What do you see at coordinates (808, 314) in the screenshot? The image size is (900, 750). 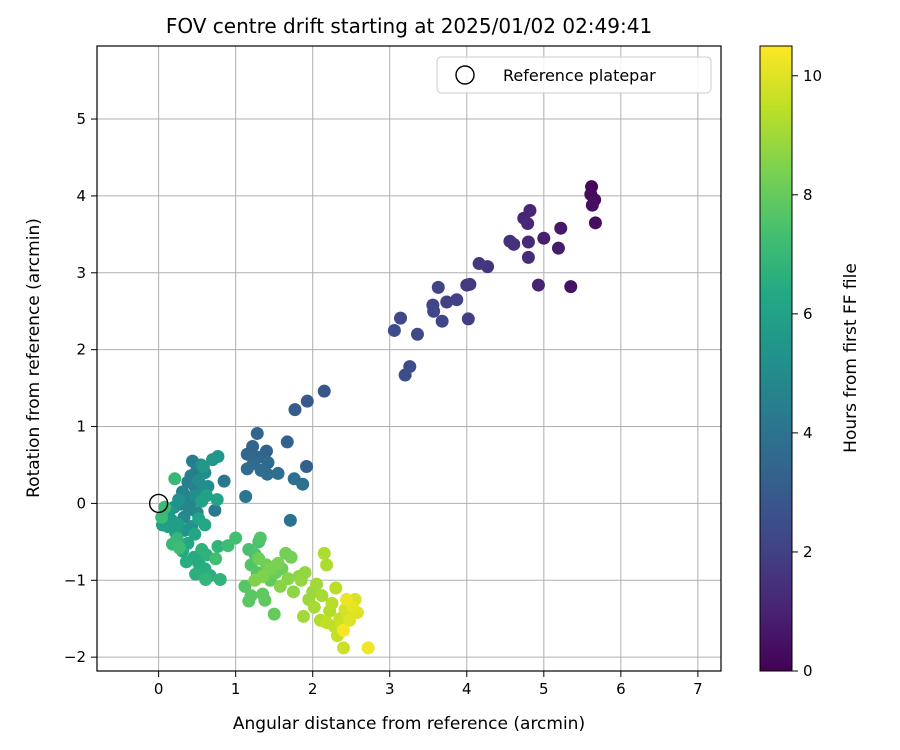 I see `colorbar-tick-label: 6` at bounding box center [808, 314].